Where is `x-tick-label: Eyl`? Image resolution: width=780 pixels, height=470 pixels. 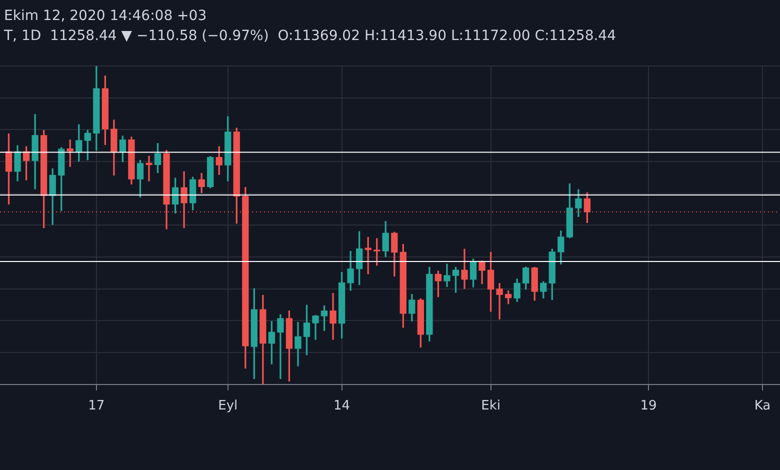 x-tick-label: Eyl is located at coordinates (228, 406).